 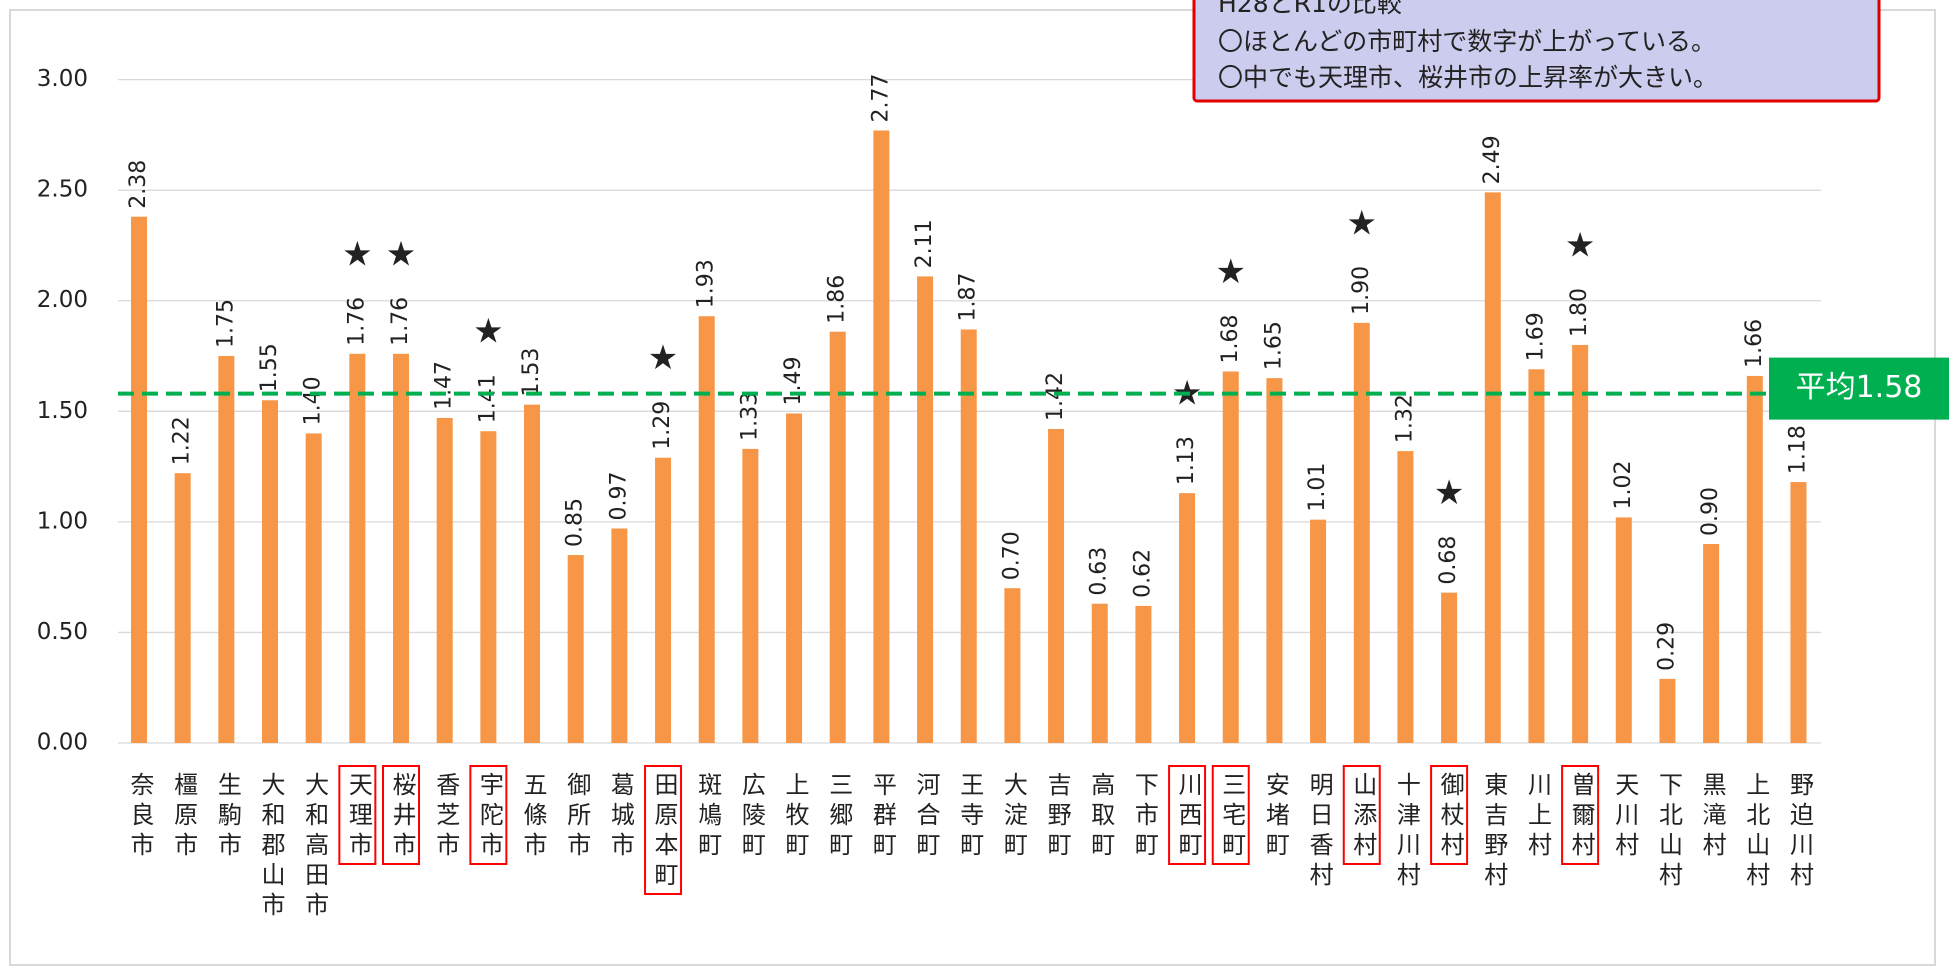 I want to click on value-label: 1.01, so click(x=1317, y=487).